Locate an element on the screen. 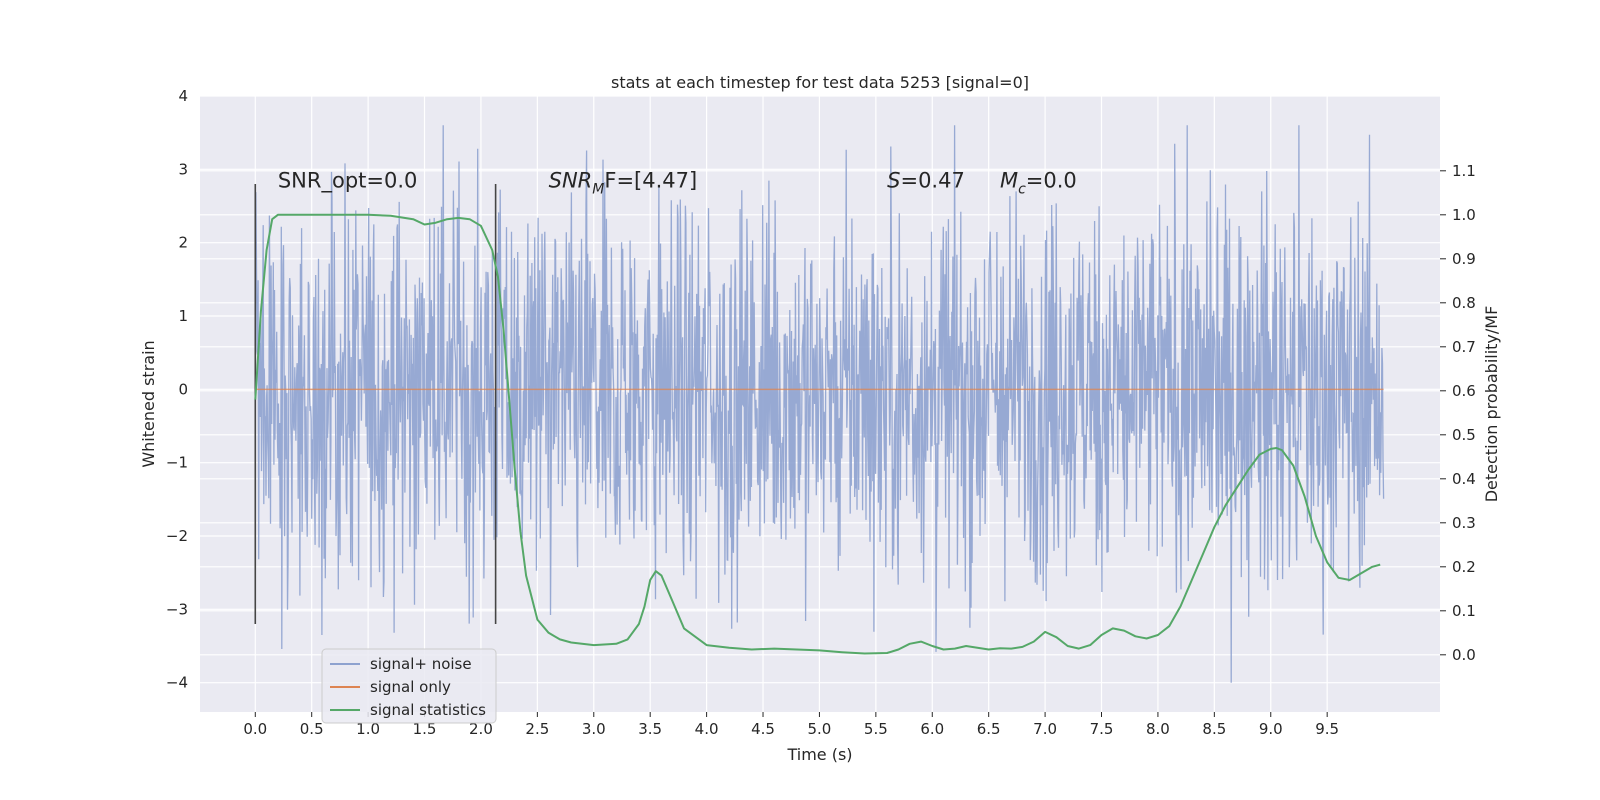 The width and height of the screenshot is (1600, 800). legend-label: signal+ noise is located at coordinates (421, 664).